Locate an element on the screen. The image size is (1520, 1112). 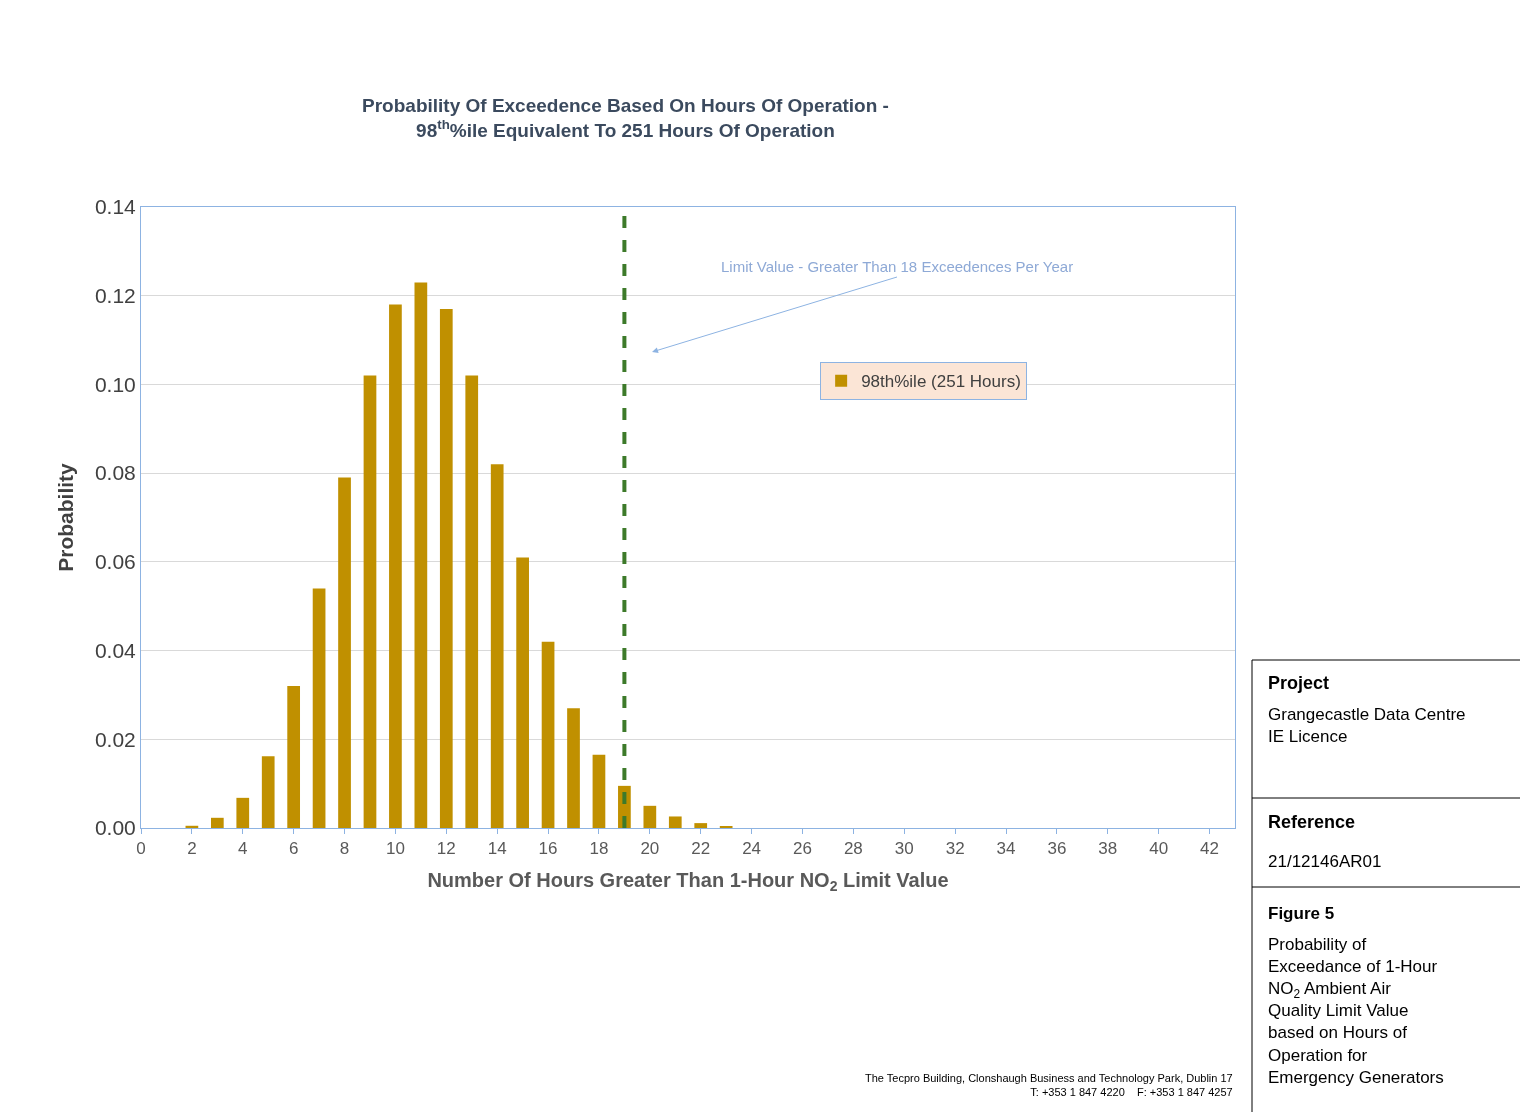
x-tick-label: 14 is located at coordinates (497, 849).